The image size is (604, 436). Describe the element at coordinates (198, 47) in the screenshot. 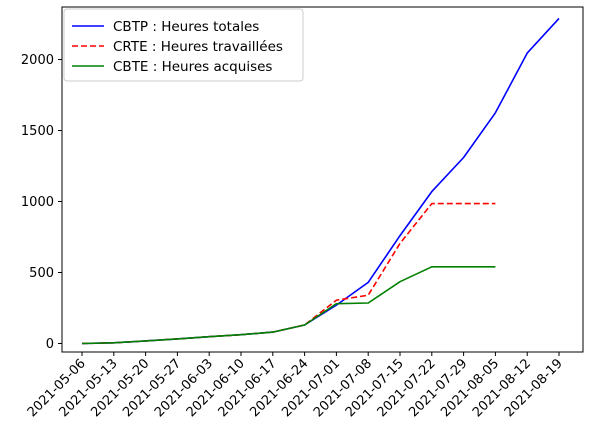

I see `legend-label-crte: CRTE : Heures travaillées` at that location.